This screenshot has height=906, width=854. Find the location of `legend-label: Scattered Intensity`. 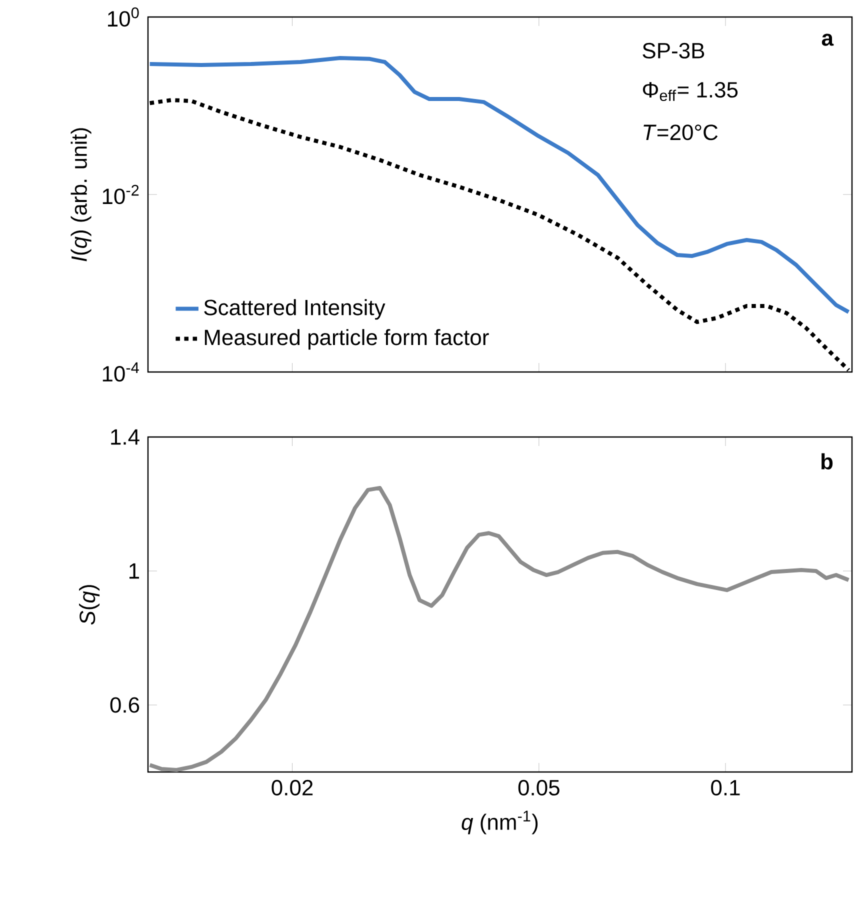

legend-label: Scattered Intensity is located at coordinates (295, 309).